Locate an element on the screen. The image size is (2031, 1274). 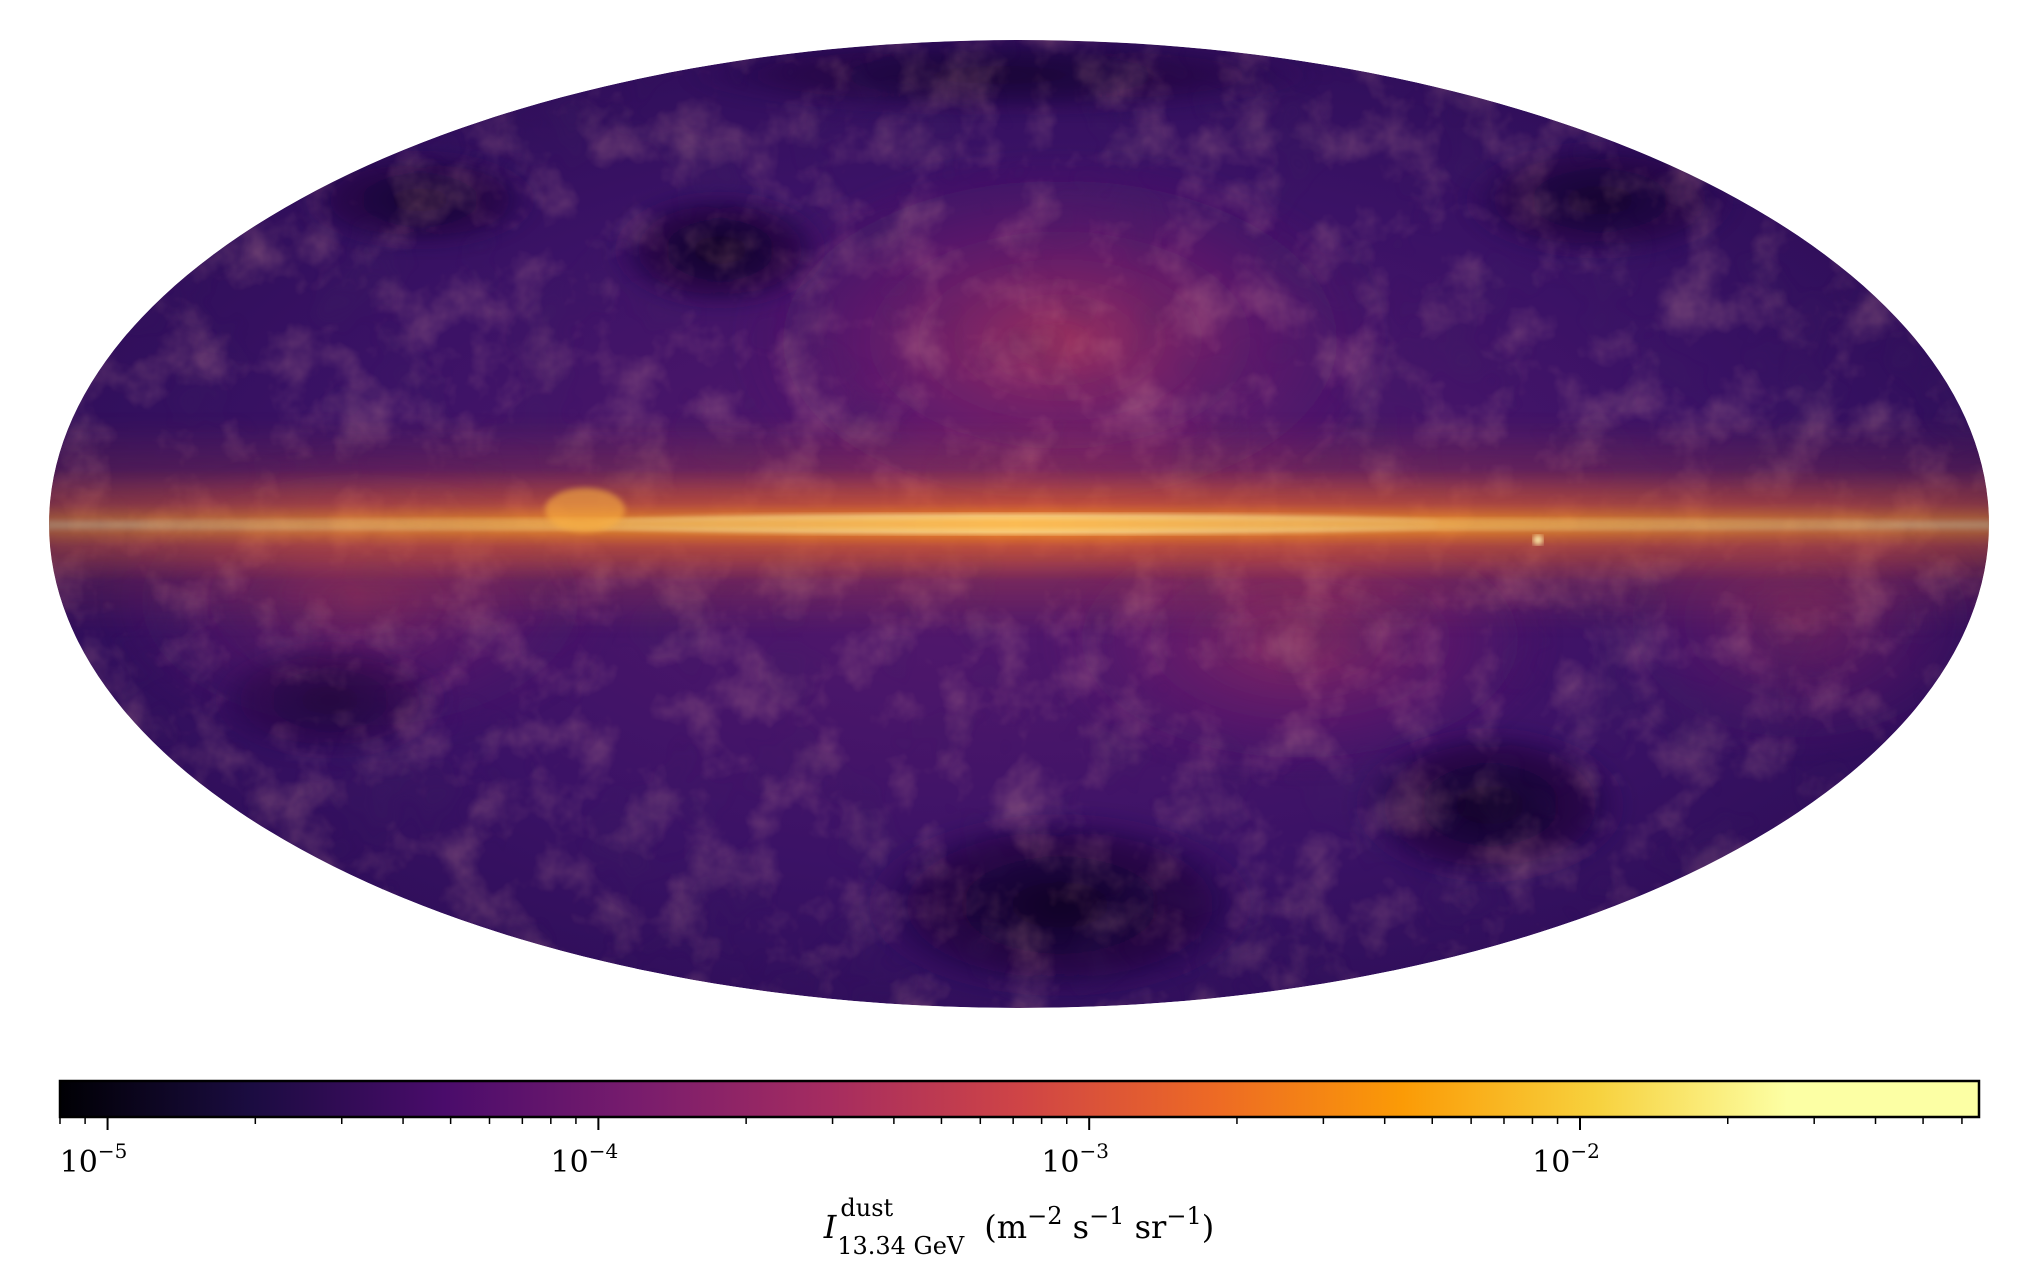
colorbar-minor-ticks is located at coordinates (1011, 1120).